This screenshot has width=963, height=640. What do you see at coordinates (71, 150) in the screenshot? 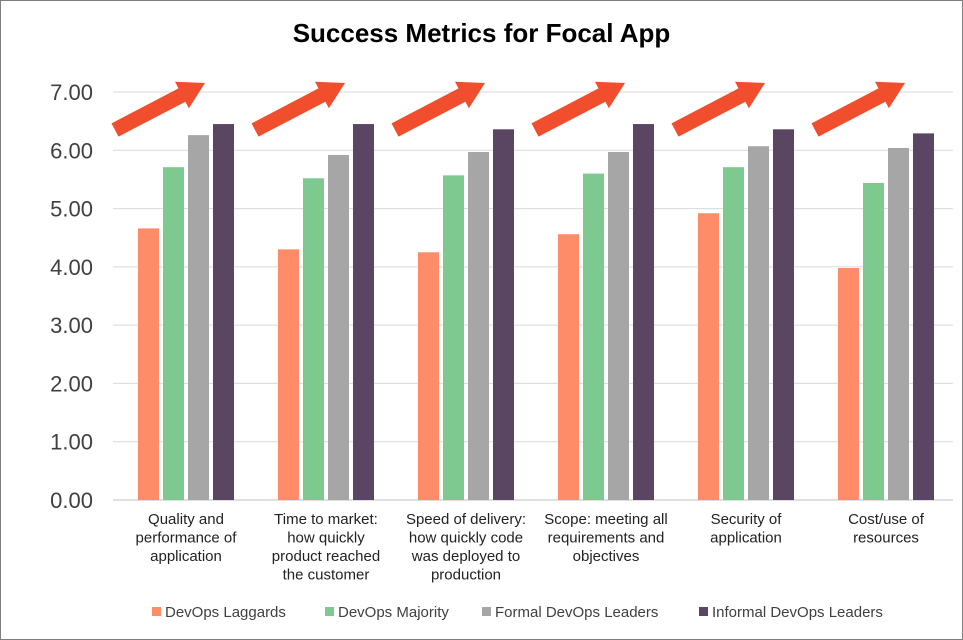
I see `y-tick-label: 6.00` at bounding box center [71, 150].